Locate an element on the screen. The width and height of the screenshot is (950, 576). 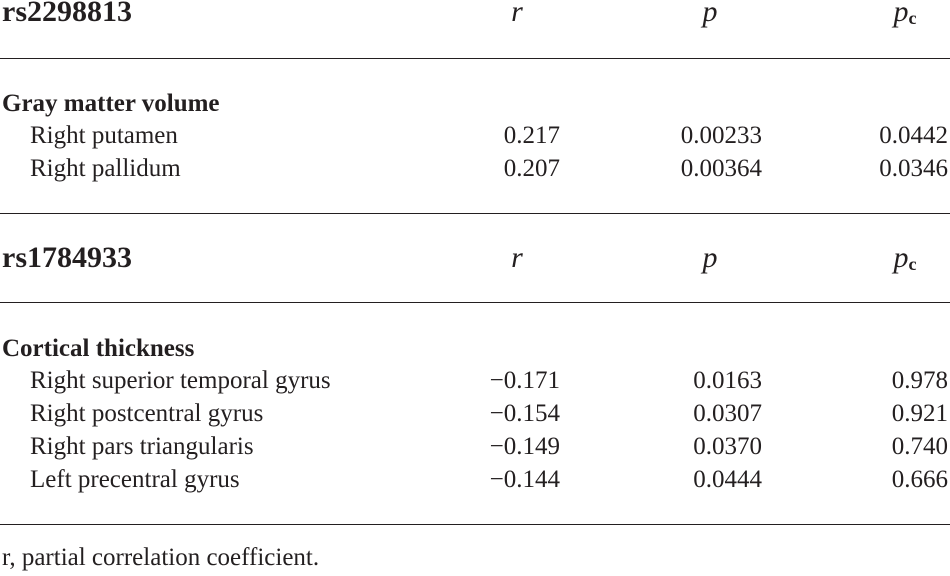
row-label: Right superior temporal gyrus is located at coordinates (180, 380).